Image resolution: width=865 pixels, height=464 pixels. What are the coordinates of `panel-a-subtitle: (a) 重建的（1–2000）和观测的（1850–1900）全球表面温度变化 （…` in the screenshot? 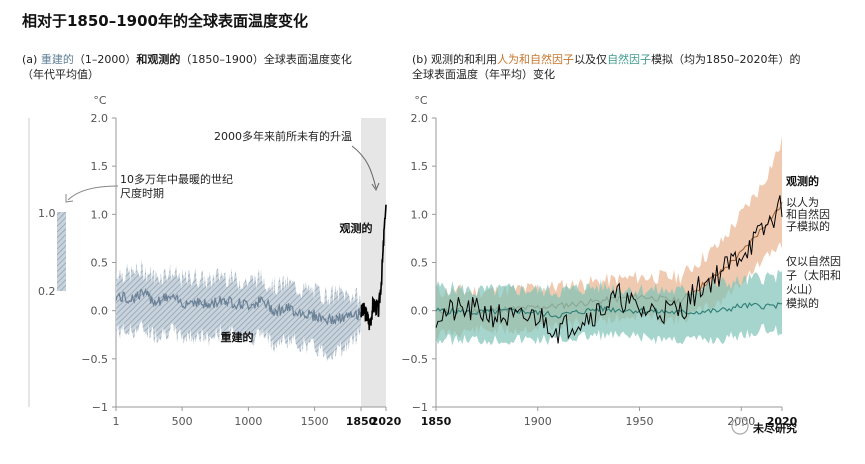 It's located at (212, 67).